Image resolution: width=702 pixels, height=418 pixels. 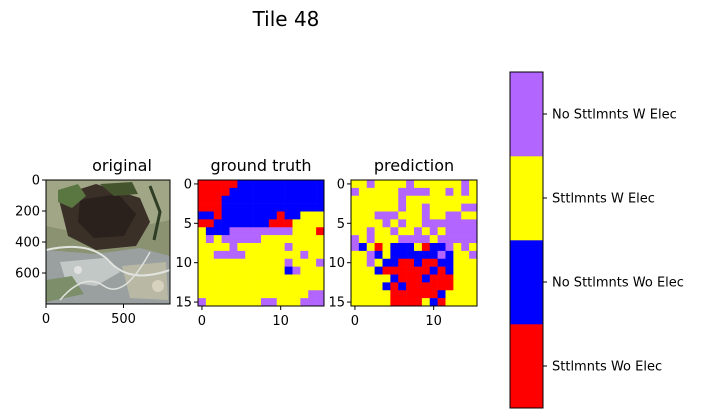 I want to click on prediction-x-tick-label: 0, so click(x=355, y=321).